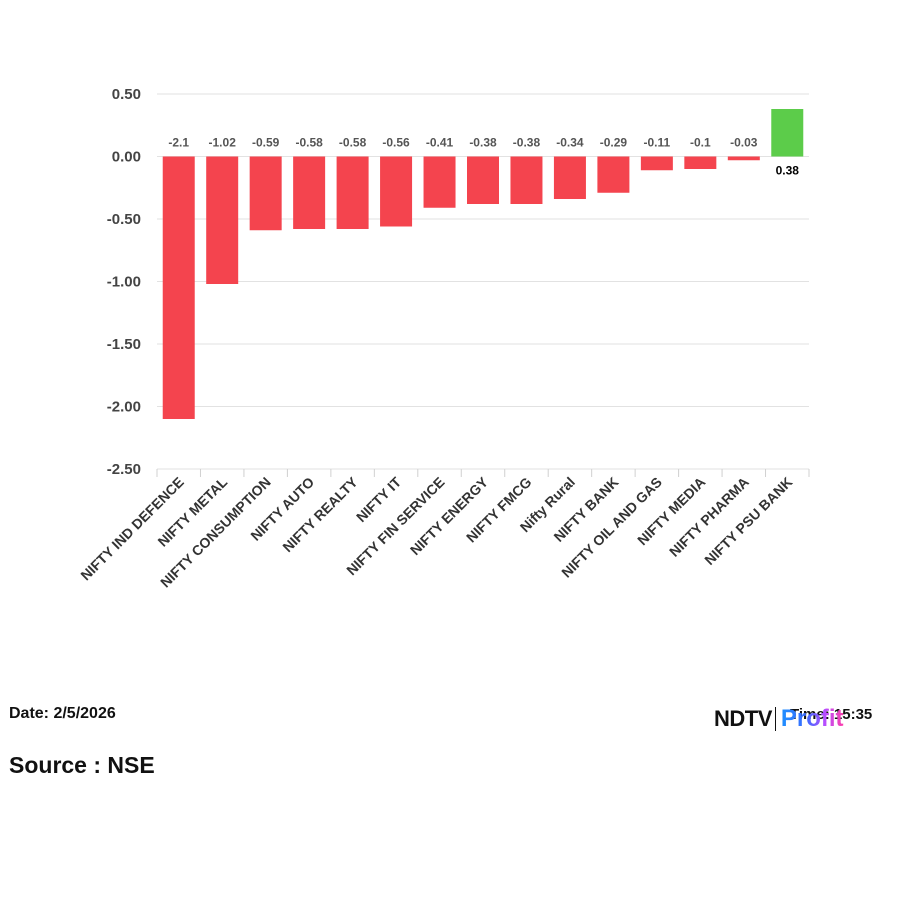 This screenshot has width=900, height=900. Describe the element at coordinates (700, 143) in the screenshot. I see `value-label: -0.1` at that location.